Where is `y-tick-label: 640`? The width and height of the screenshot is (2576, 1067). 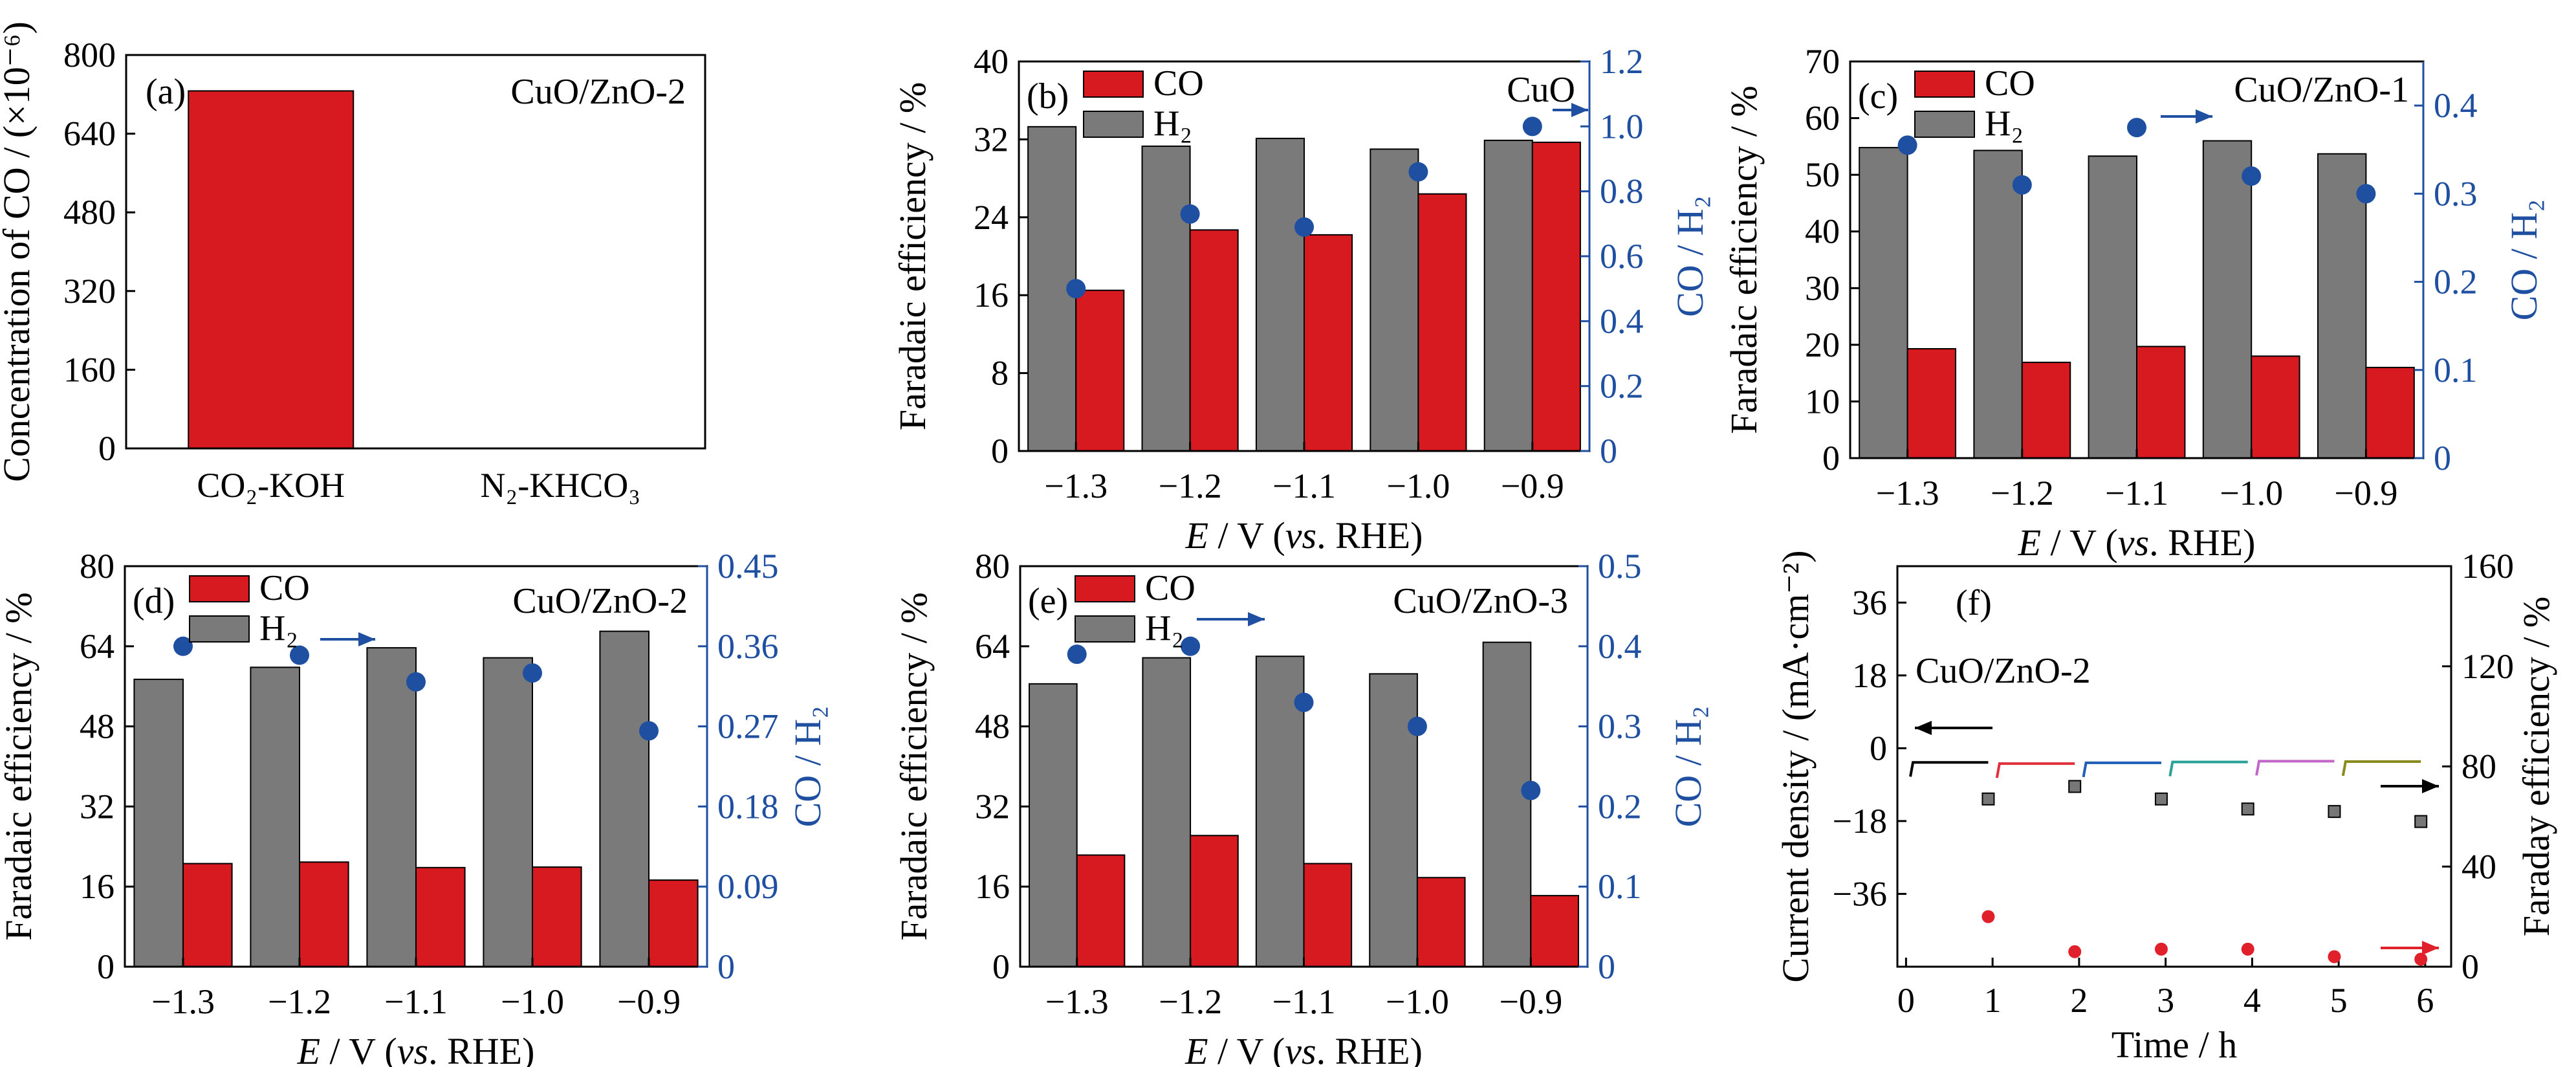
y-tick-label: 640 is located at coordinates (89, 134).